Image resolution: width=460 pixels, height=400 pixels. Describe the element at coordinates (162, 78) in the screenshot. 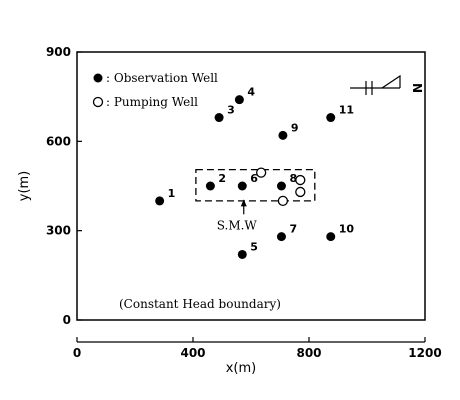

I see `legend-observation-label: : Observation Well` at that location.